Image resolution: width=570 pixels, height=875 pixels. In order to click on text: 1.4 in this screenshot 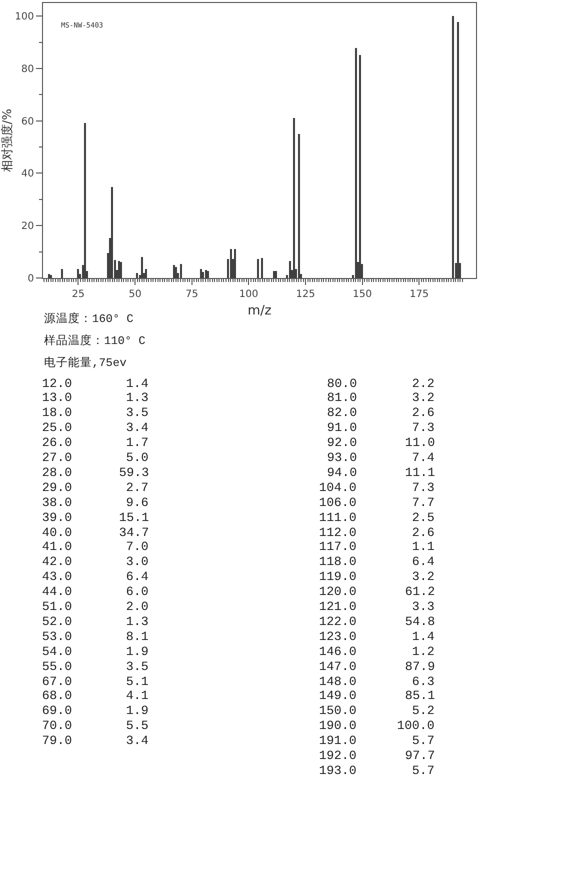, I will do `click(423, 637)`.